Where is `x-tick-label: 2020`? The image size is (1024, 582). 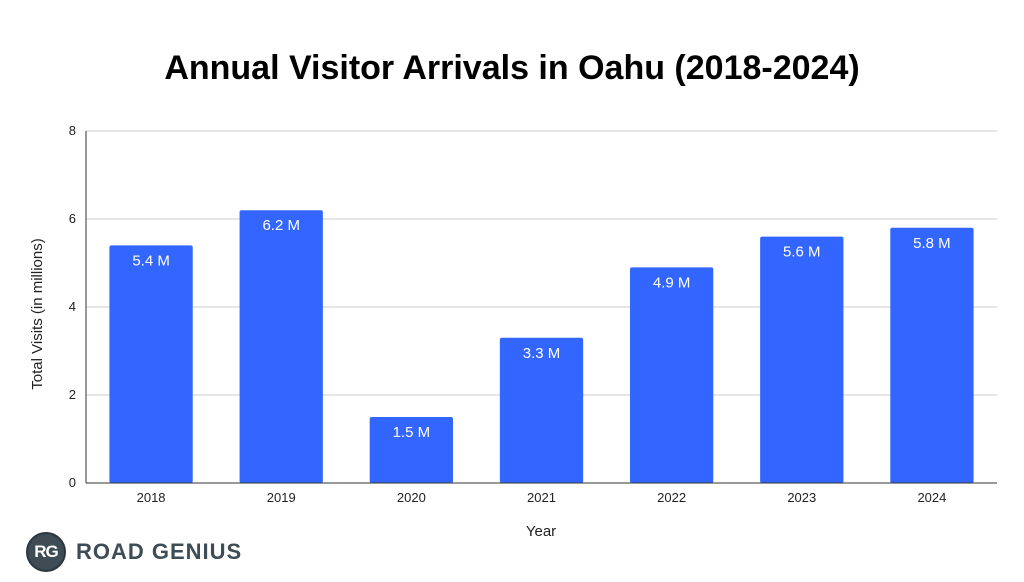
x-tick-label: 2020 is located at coordinates (411, 497).